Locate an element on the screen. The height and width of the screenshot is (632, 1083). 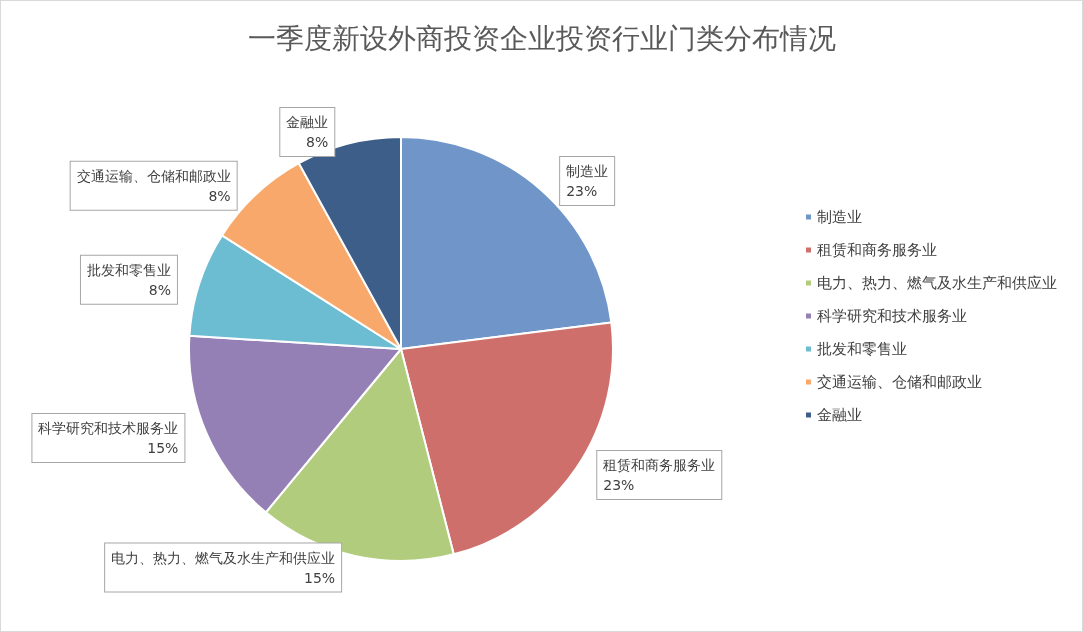
slice-label: 科学研究和技术服务业 is located at coordinates (108, 427).